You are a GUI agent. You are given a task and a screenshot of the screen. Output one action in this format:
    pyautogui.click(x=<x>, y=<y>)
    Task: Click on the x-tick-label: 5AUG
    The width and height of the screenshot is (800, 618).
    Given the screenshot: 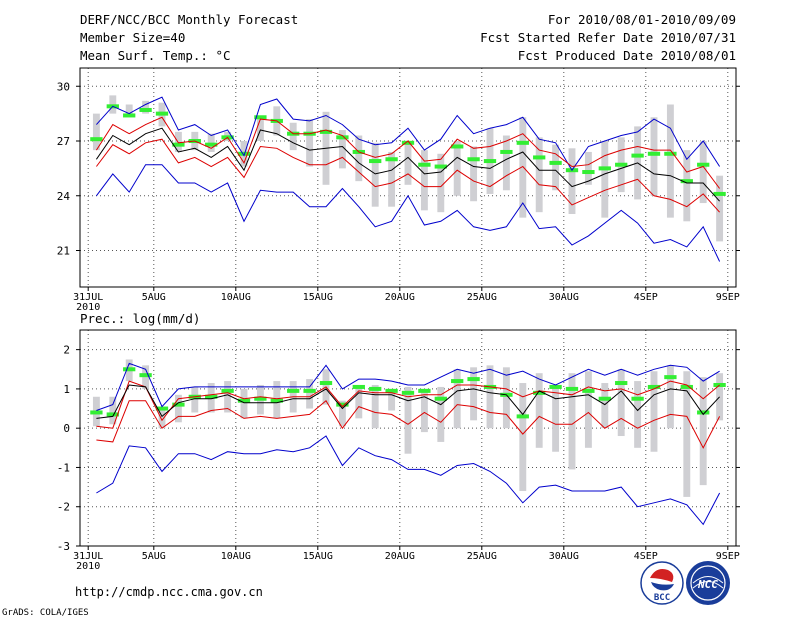 What is the action you would take?
    pyautogui.click(x=154, y=556)
    